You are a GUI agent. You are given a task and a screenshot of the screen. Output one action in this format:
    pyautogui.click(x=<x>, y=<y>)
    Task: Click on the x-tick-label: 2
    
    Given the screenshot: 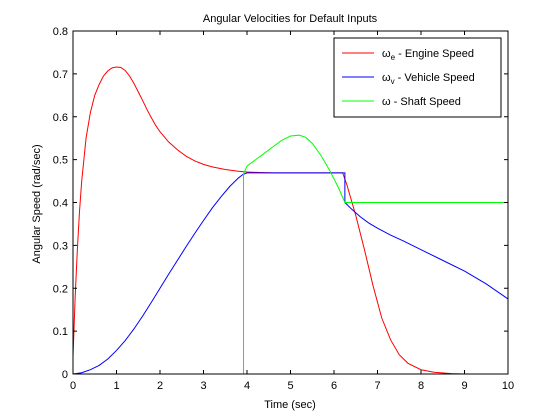 What is the action you would take?
    pyautogui.click(x=160, y=386)
    